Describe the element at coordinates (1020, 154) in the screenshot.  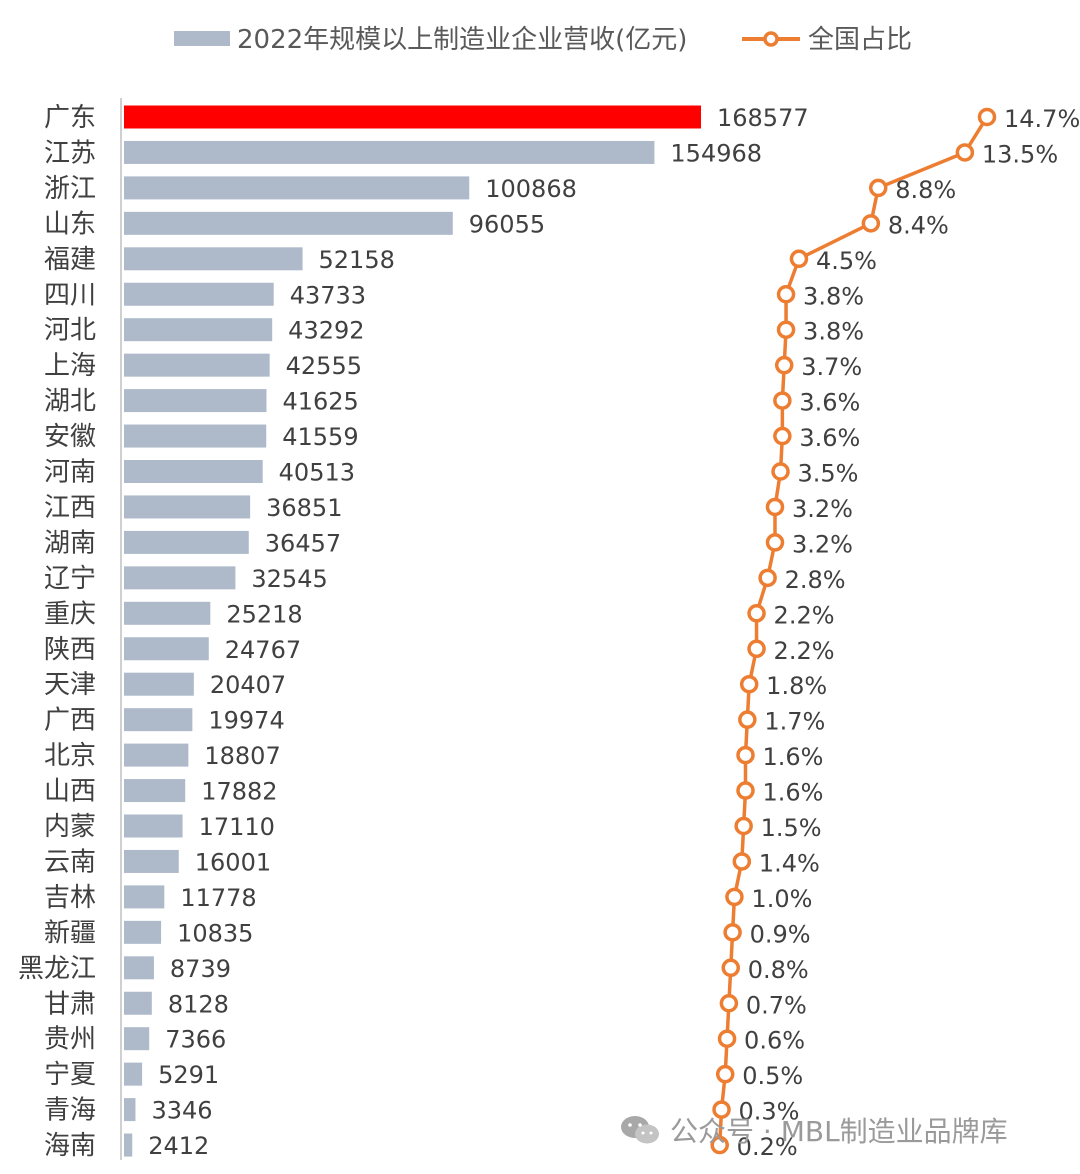
I see `share-label: 13.5%` at that location.